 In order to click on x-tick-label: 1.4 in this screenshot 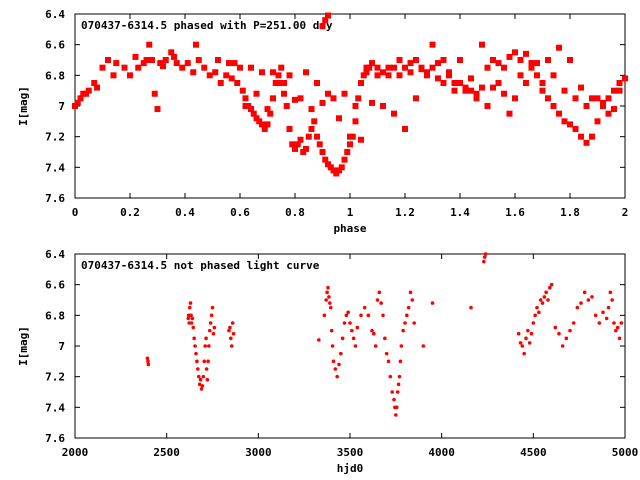, I will do `click(460, 212)`.